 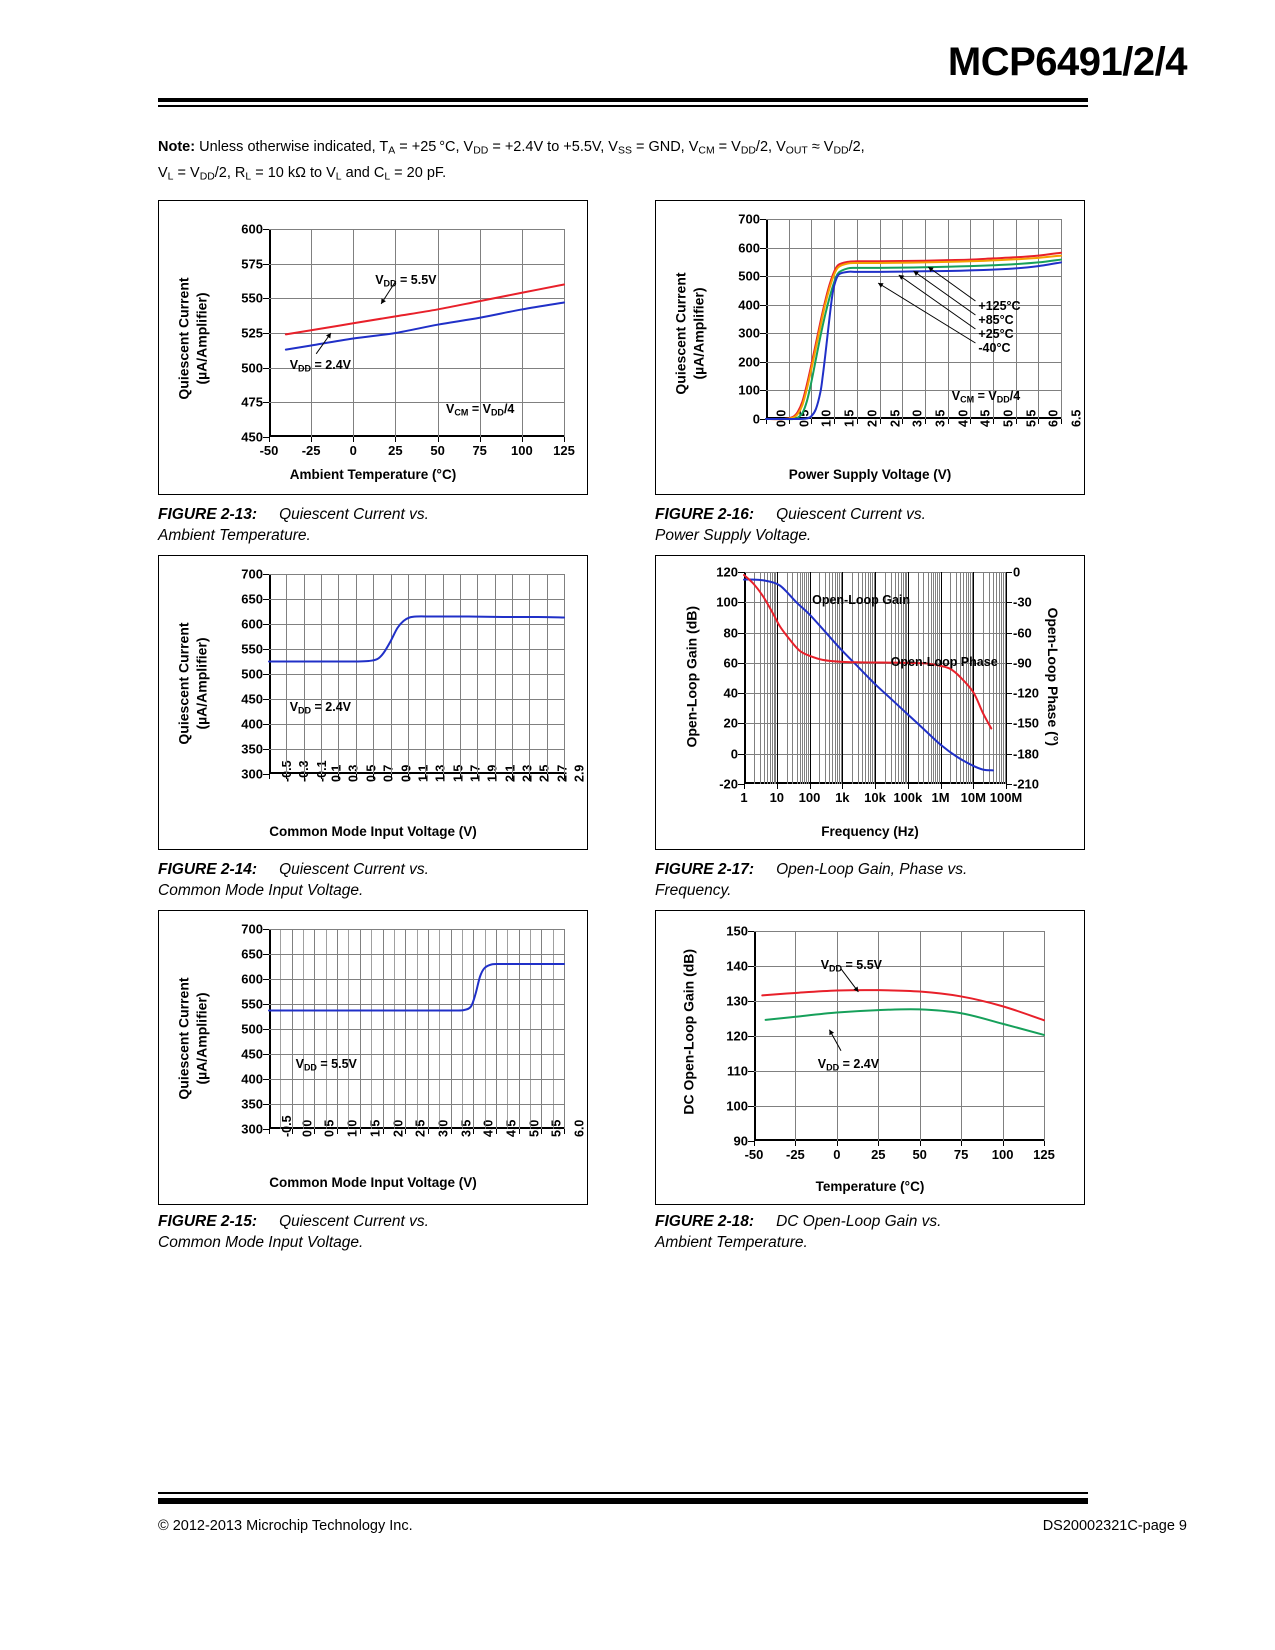 I want to click on chart-annotation: +125°C, so click(x=999, y=306).